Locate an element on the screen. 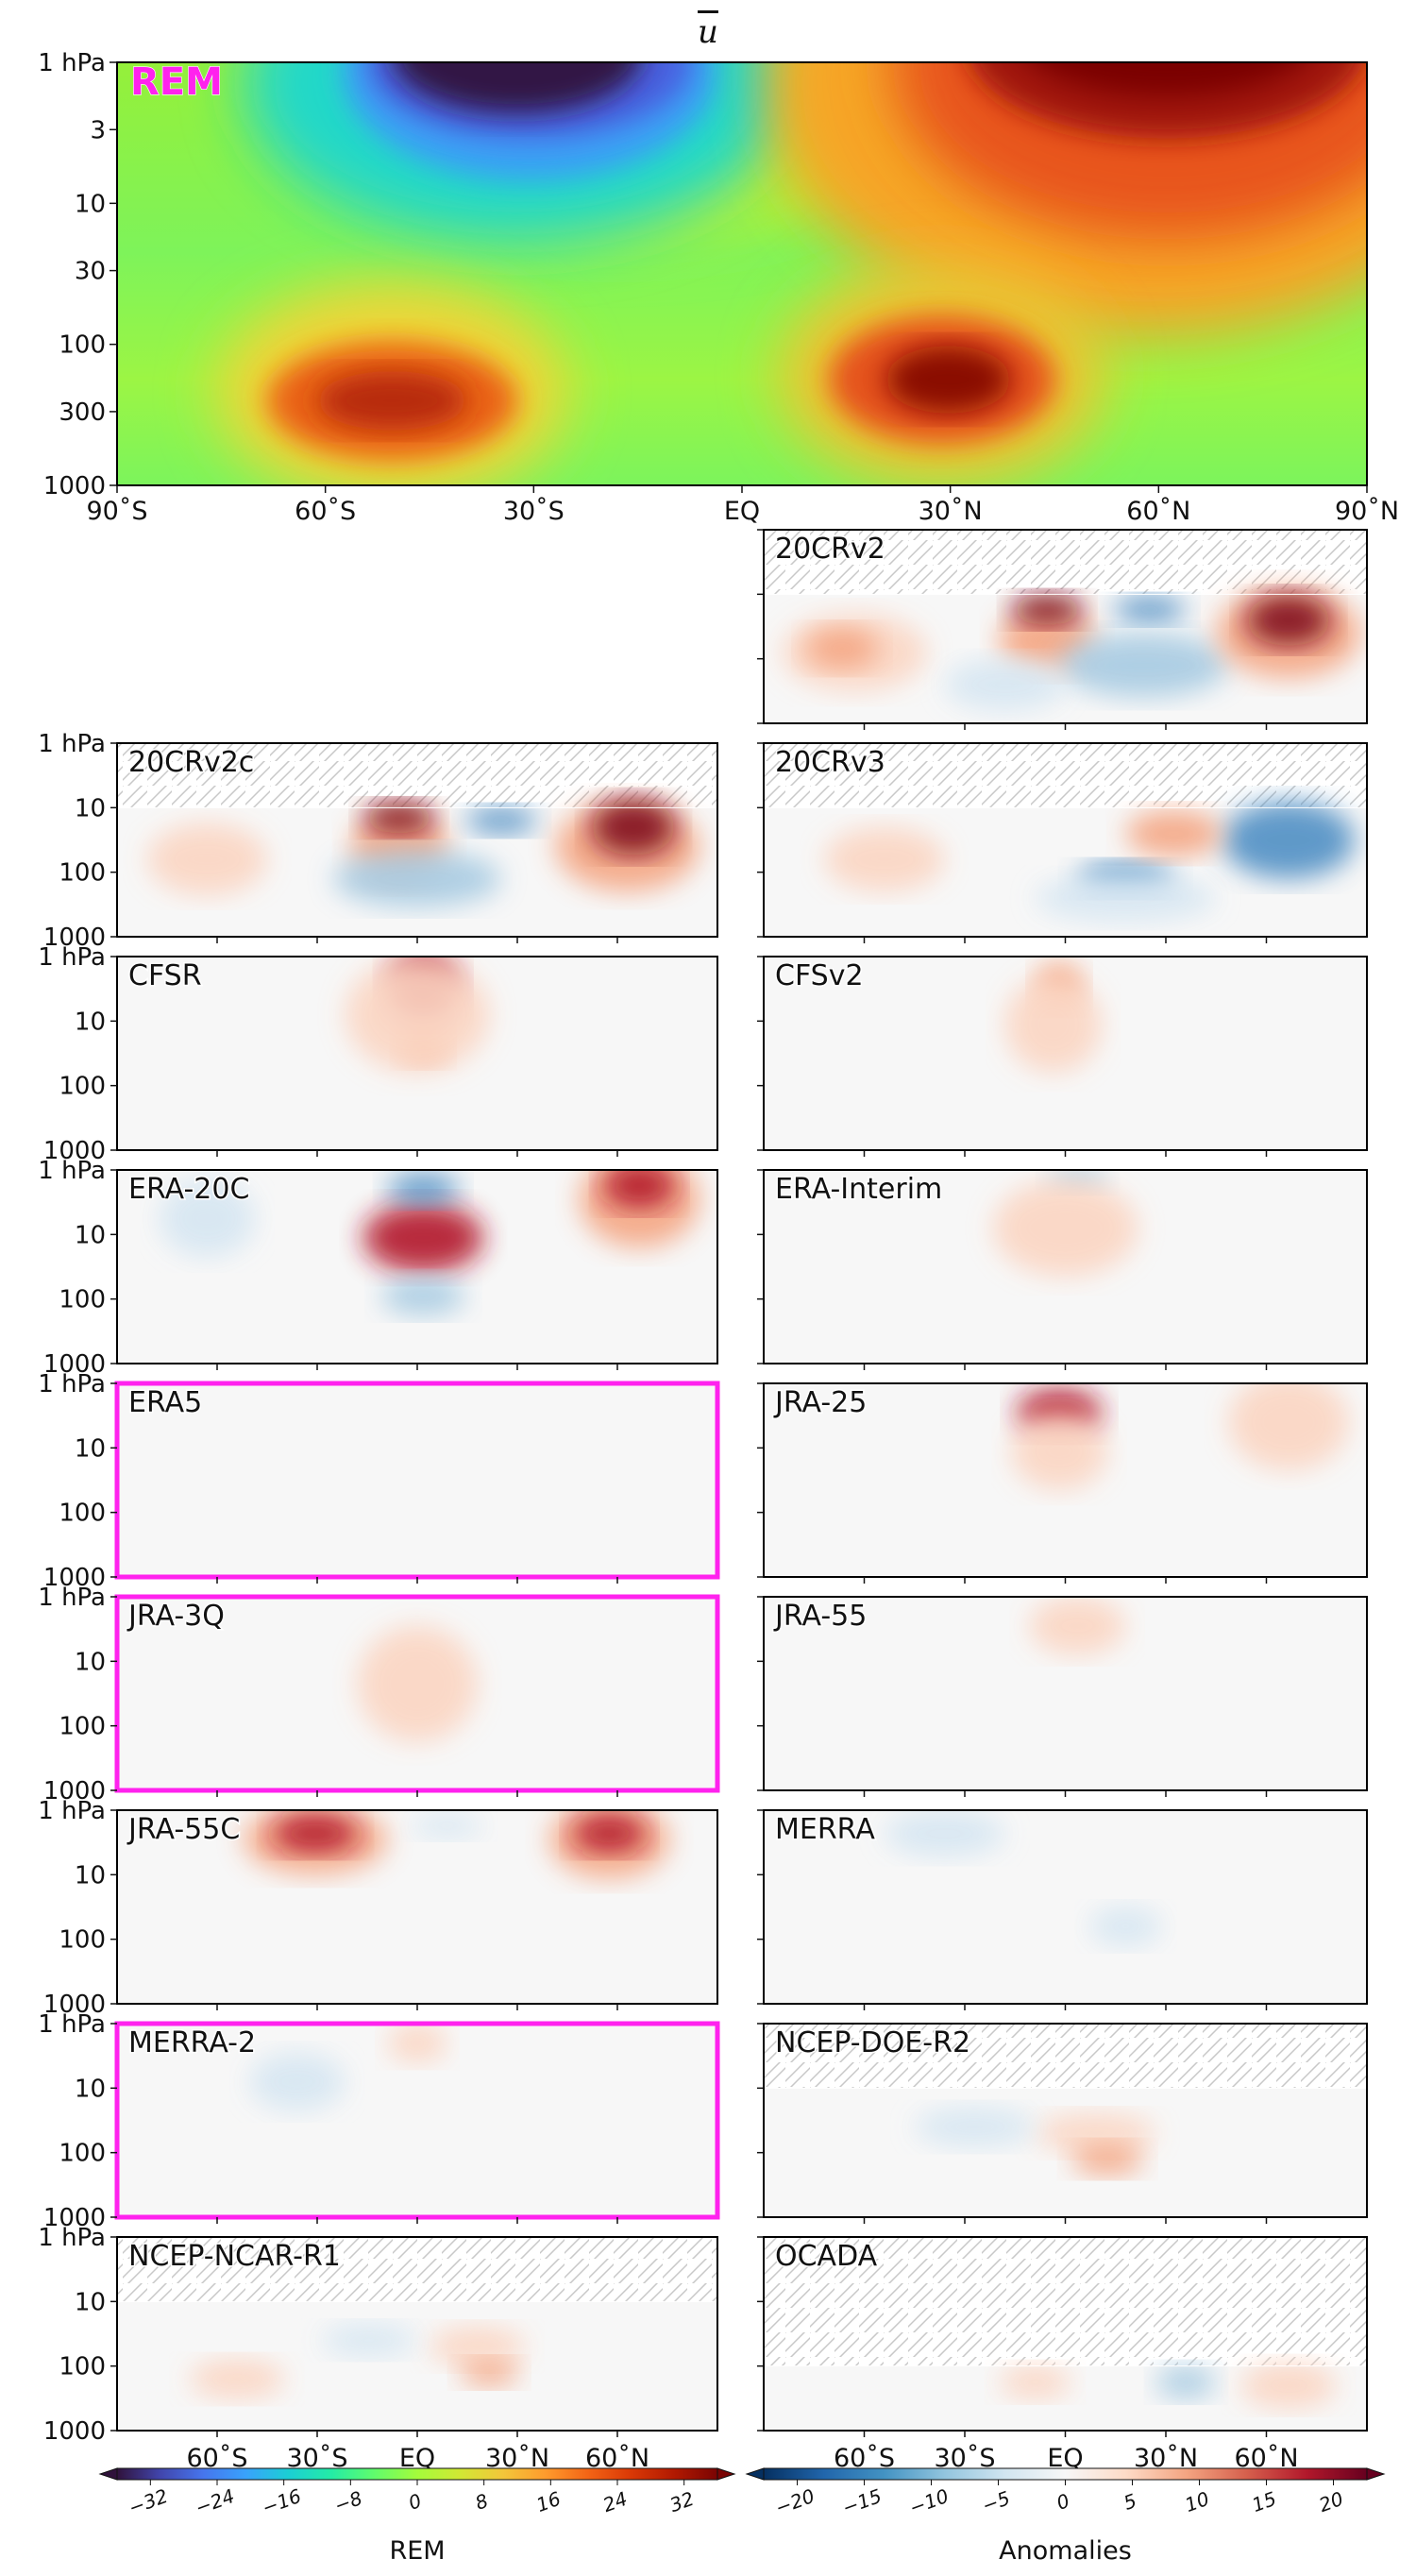 Image resolution: width=1416 pixels, height=2576 pixels. panel-label: NCEP-DOE-R2 is located at coordinates (872, 2042).